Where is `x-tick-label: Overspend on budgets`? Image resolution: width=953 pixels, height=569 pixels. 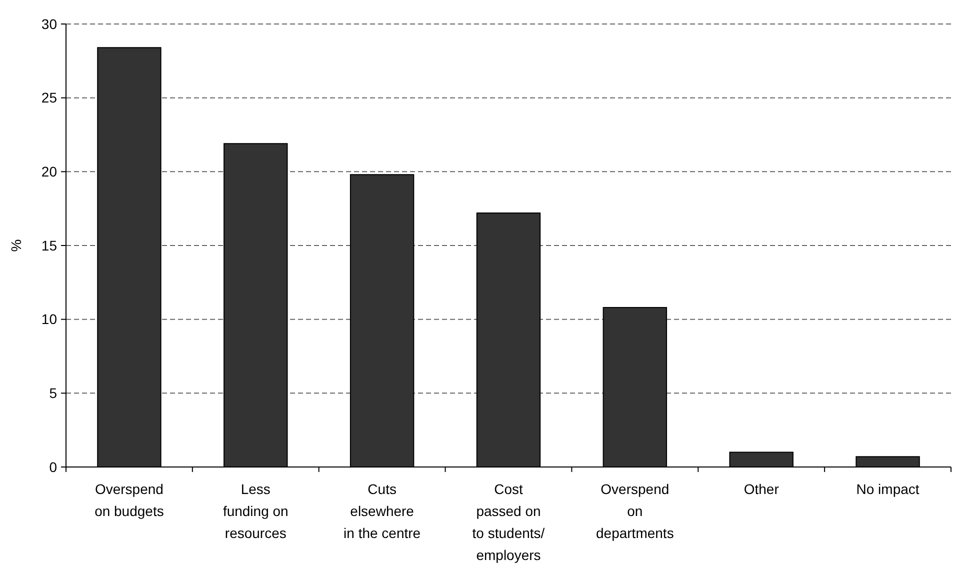
x-tick-label: Overspend on budgets is located at coordinates (129, 500).